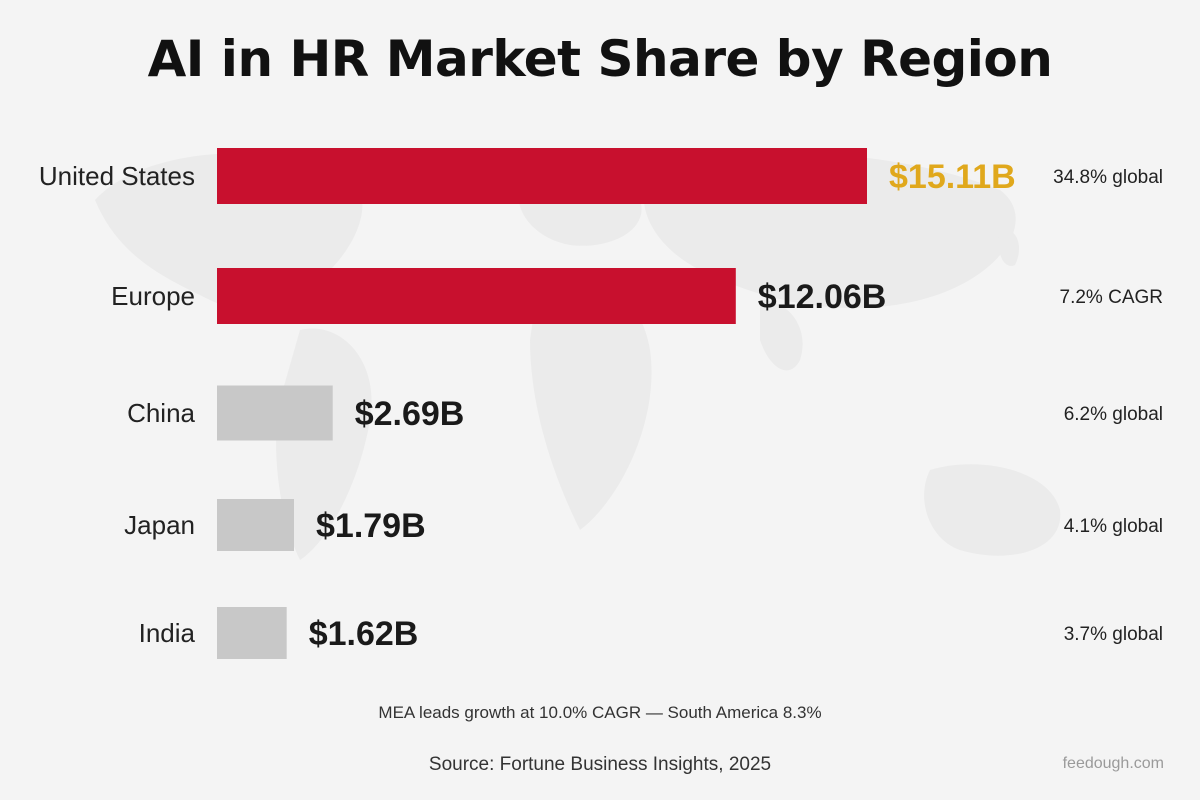 The width and height of the screenshot is (1200, 800). I want to click on value-label: $15.11B, so click(952, 177).